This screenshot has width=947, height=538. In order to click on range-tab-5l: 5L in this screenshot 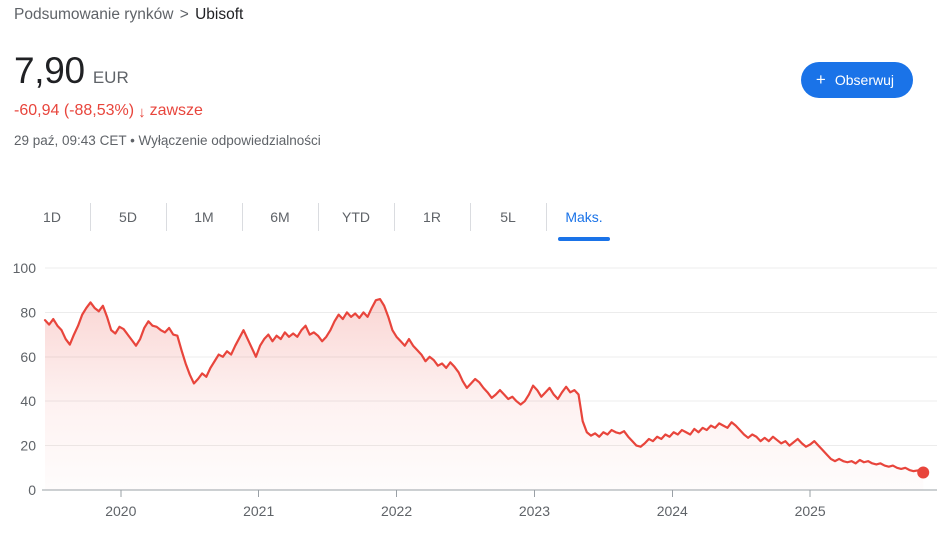, I will do `click(508, 217)`.